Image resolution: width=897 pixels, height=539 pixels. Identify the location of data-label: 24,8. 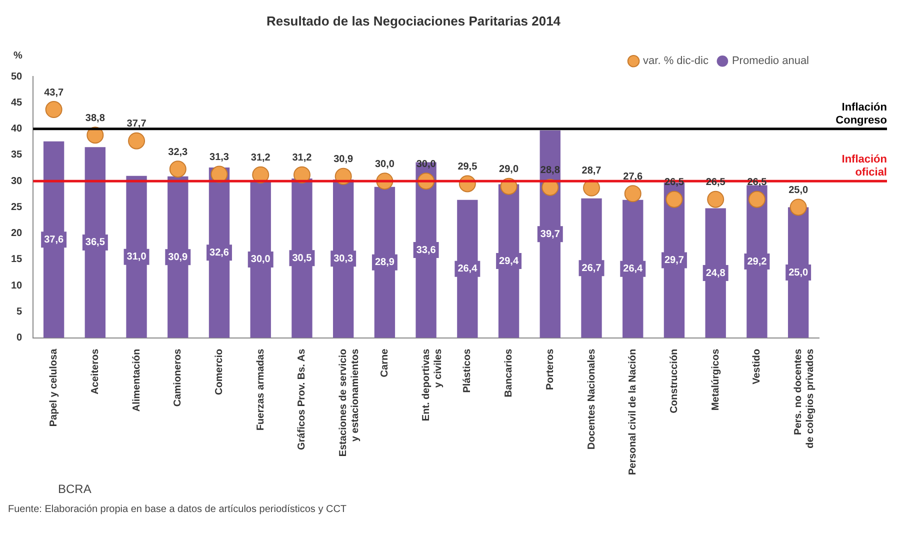
(716, 273).